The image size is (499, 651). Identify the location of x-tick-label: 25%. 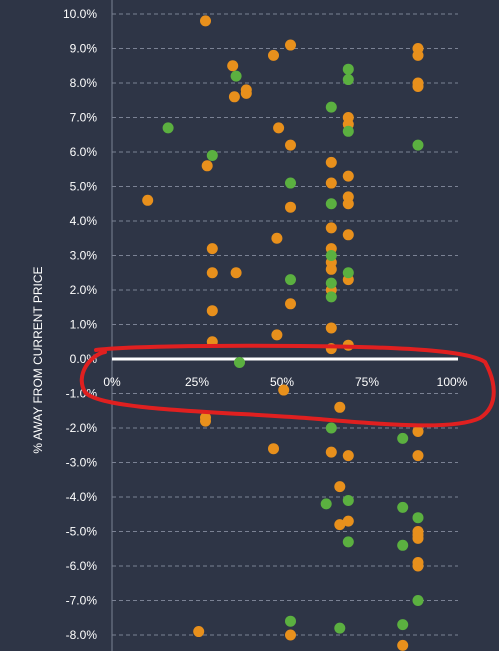
(197, 382).